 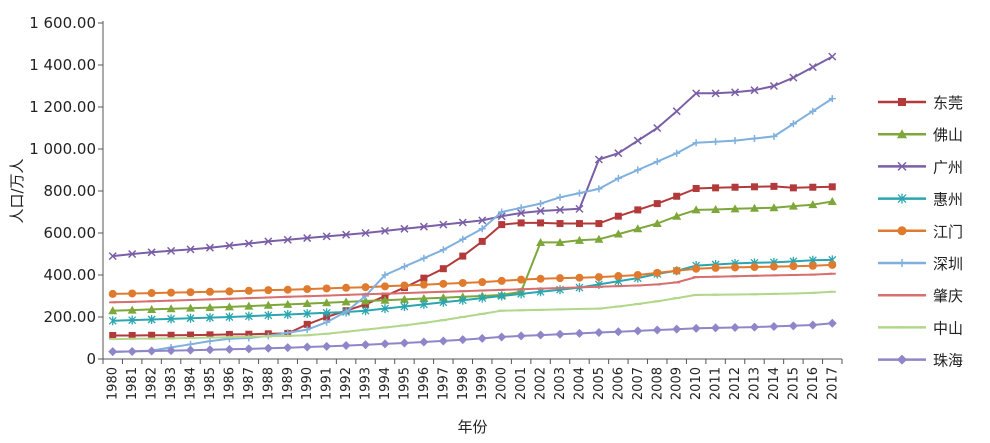 What do you see at coordinates (677, 383) in the screenshot?
I see `x-tick-label: 2009` at bounding box center [677, 383].